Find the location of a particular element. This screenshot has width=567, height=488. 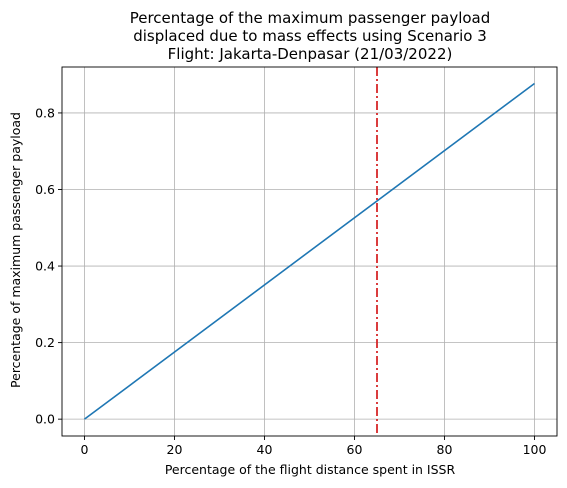

y-axis-label: Percentage of maximum passenger payload is located at coordinates (15, 250).